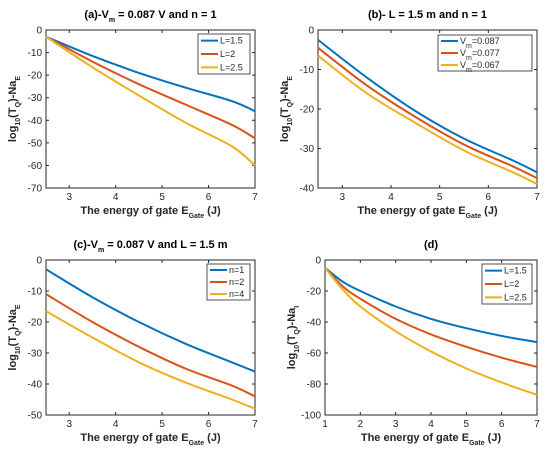 The width and height of the screenshot is (550, 451). I want to click on legend-entry: n=1, so click(236, 270).